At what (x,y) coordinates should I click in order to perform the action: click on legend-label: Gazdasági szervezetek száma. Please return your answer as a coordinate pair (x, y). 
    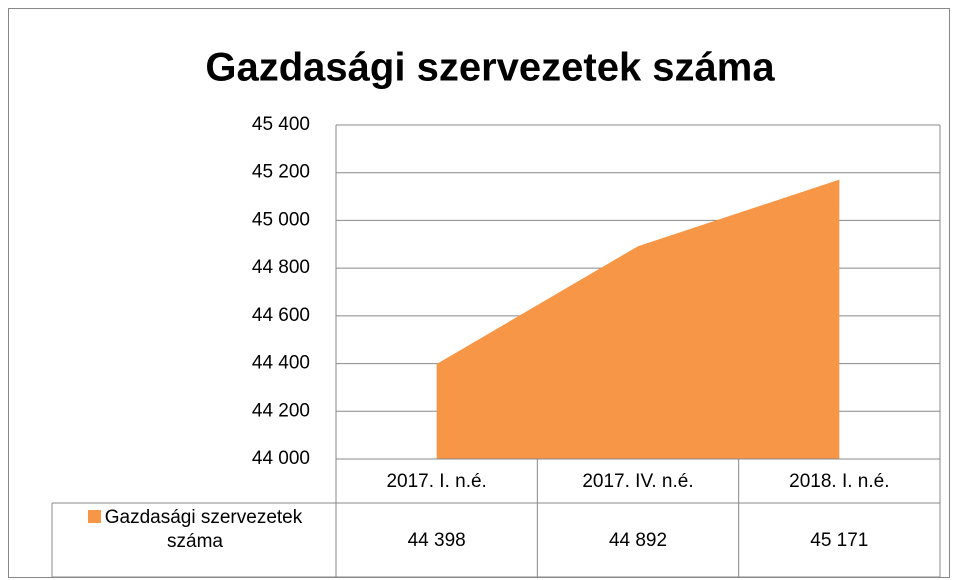
    Looking at the image, I should click on (203, 529).